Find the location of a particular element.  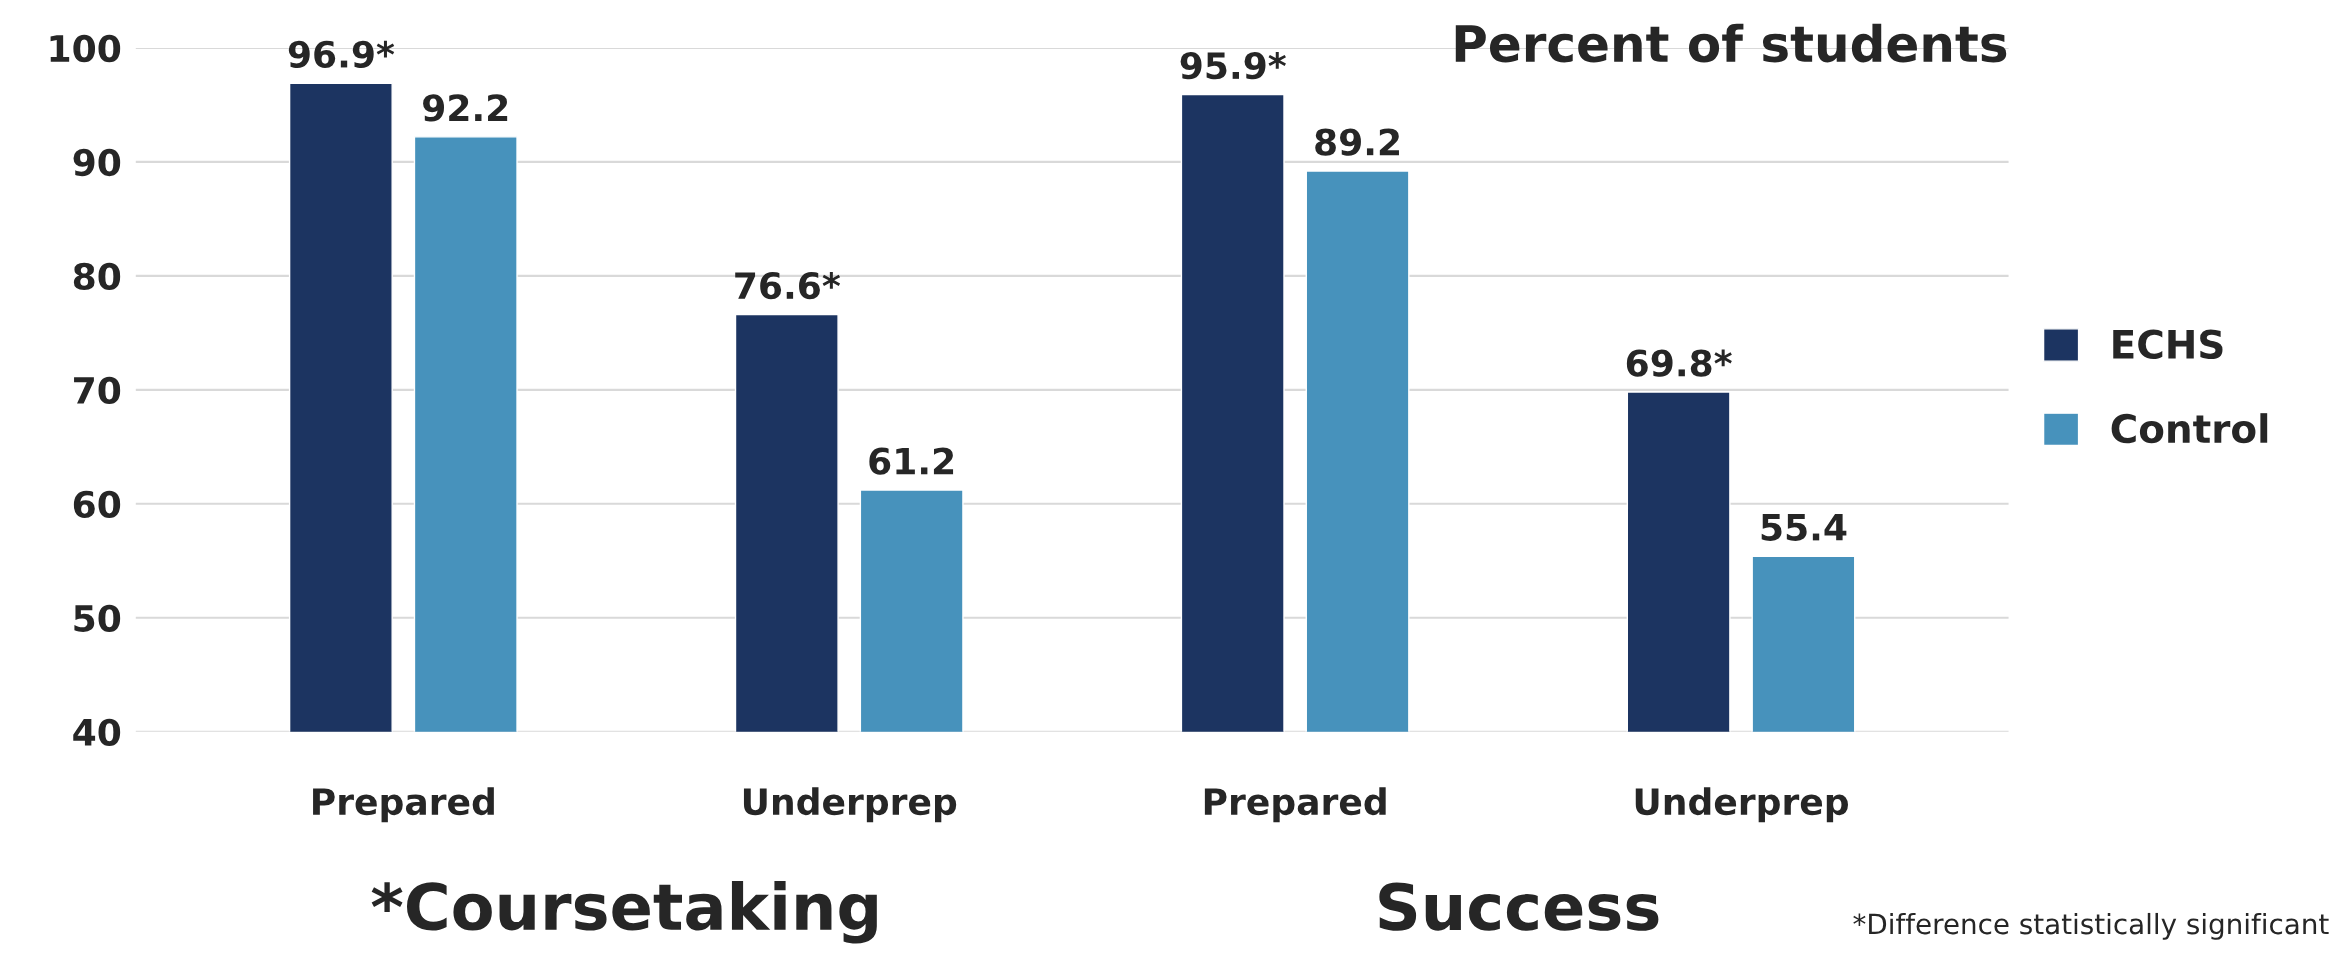

data-label: 92.2 is located at coordinates (465, 108).